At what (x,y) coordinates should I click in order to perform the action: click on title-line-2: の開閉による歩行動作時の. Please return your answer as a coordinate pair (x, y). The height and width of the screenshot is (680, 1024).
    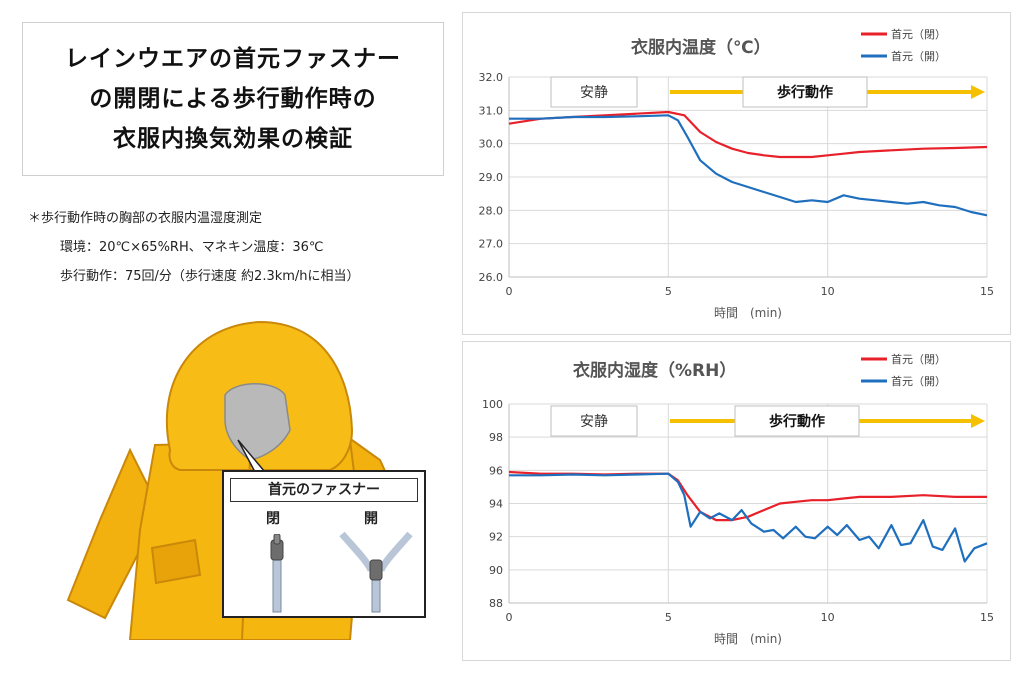
    Looking at the image, I should click on (233, 99).